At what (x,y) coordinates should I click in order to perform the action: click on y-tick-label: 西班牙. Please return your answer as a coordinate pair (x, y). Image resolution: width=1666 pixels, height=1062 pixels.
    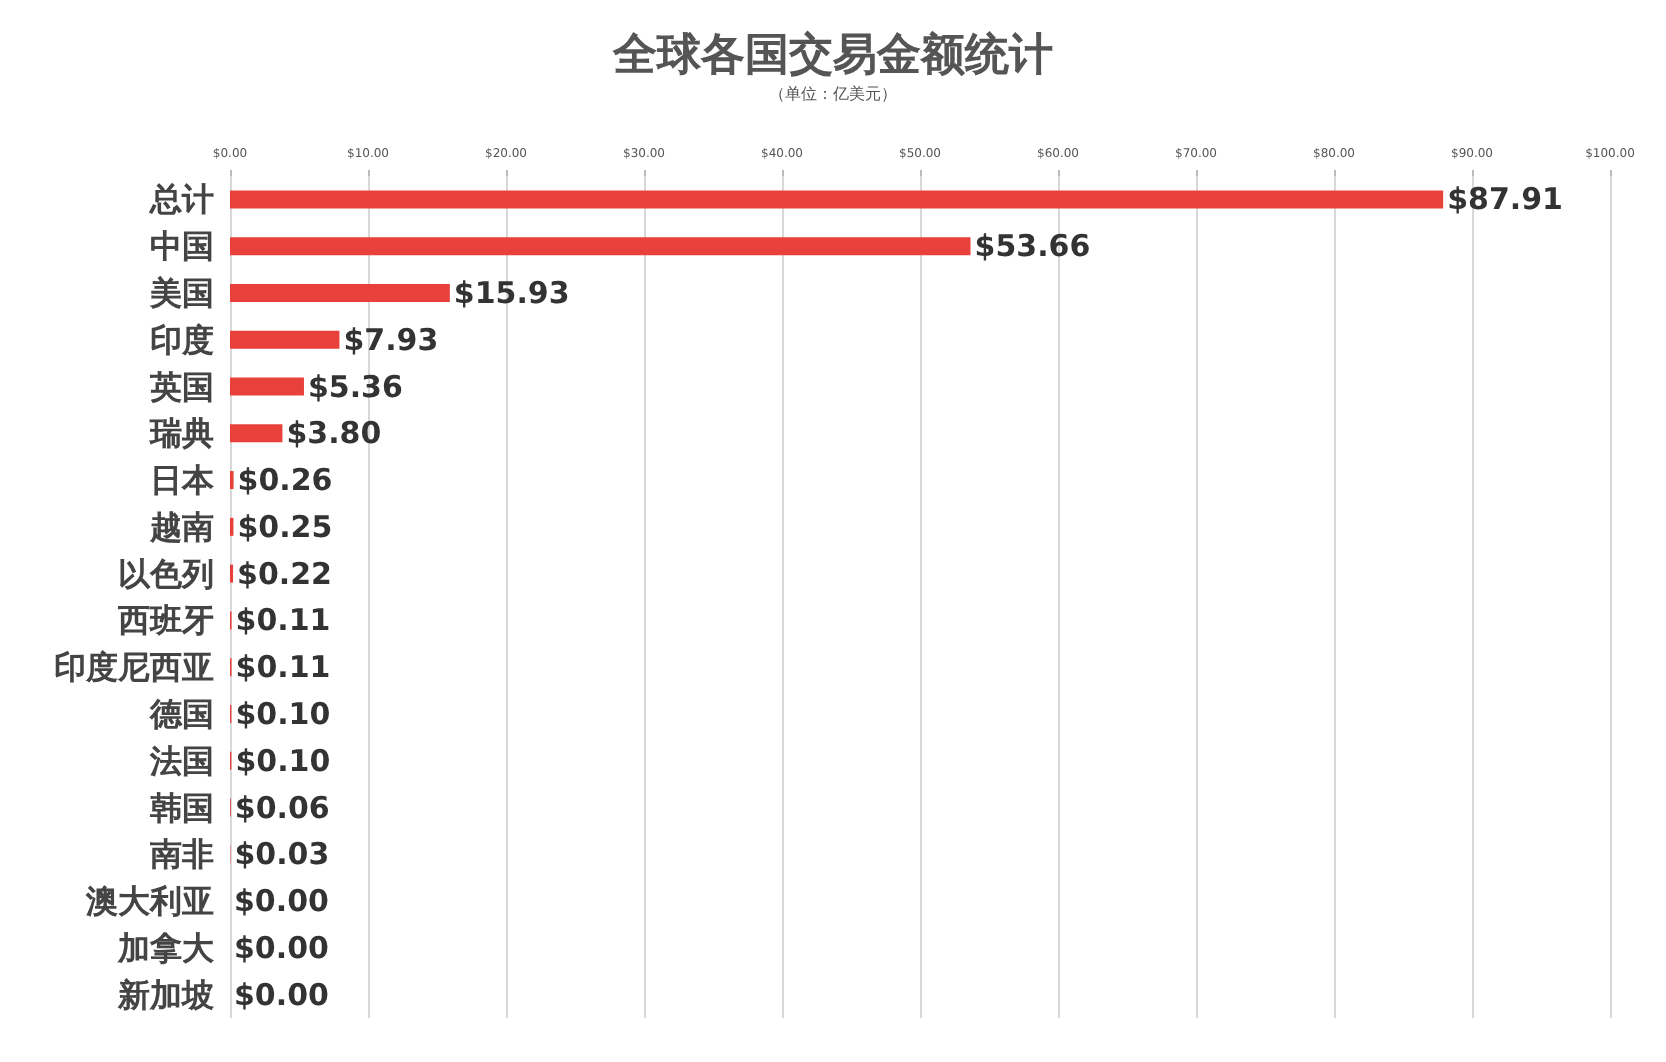
    Looking at the image, I should click on (165, 620).